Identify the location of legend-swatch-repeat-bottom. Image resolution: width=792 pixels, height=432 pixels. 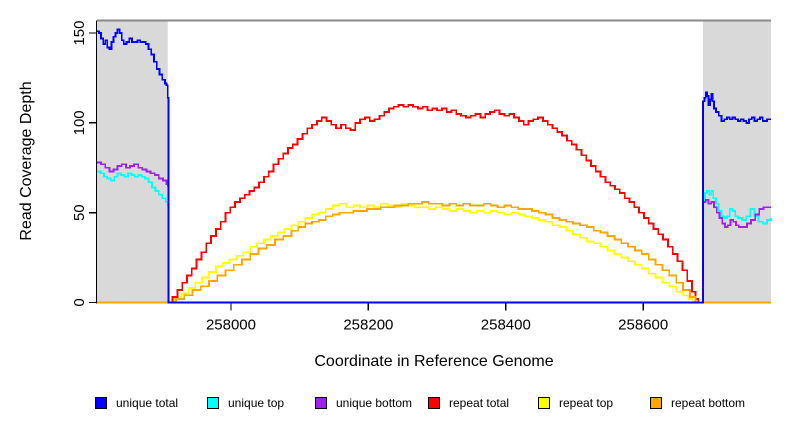
(656, 403).